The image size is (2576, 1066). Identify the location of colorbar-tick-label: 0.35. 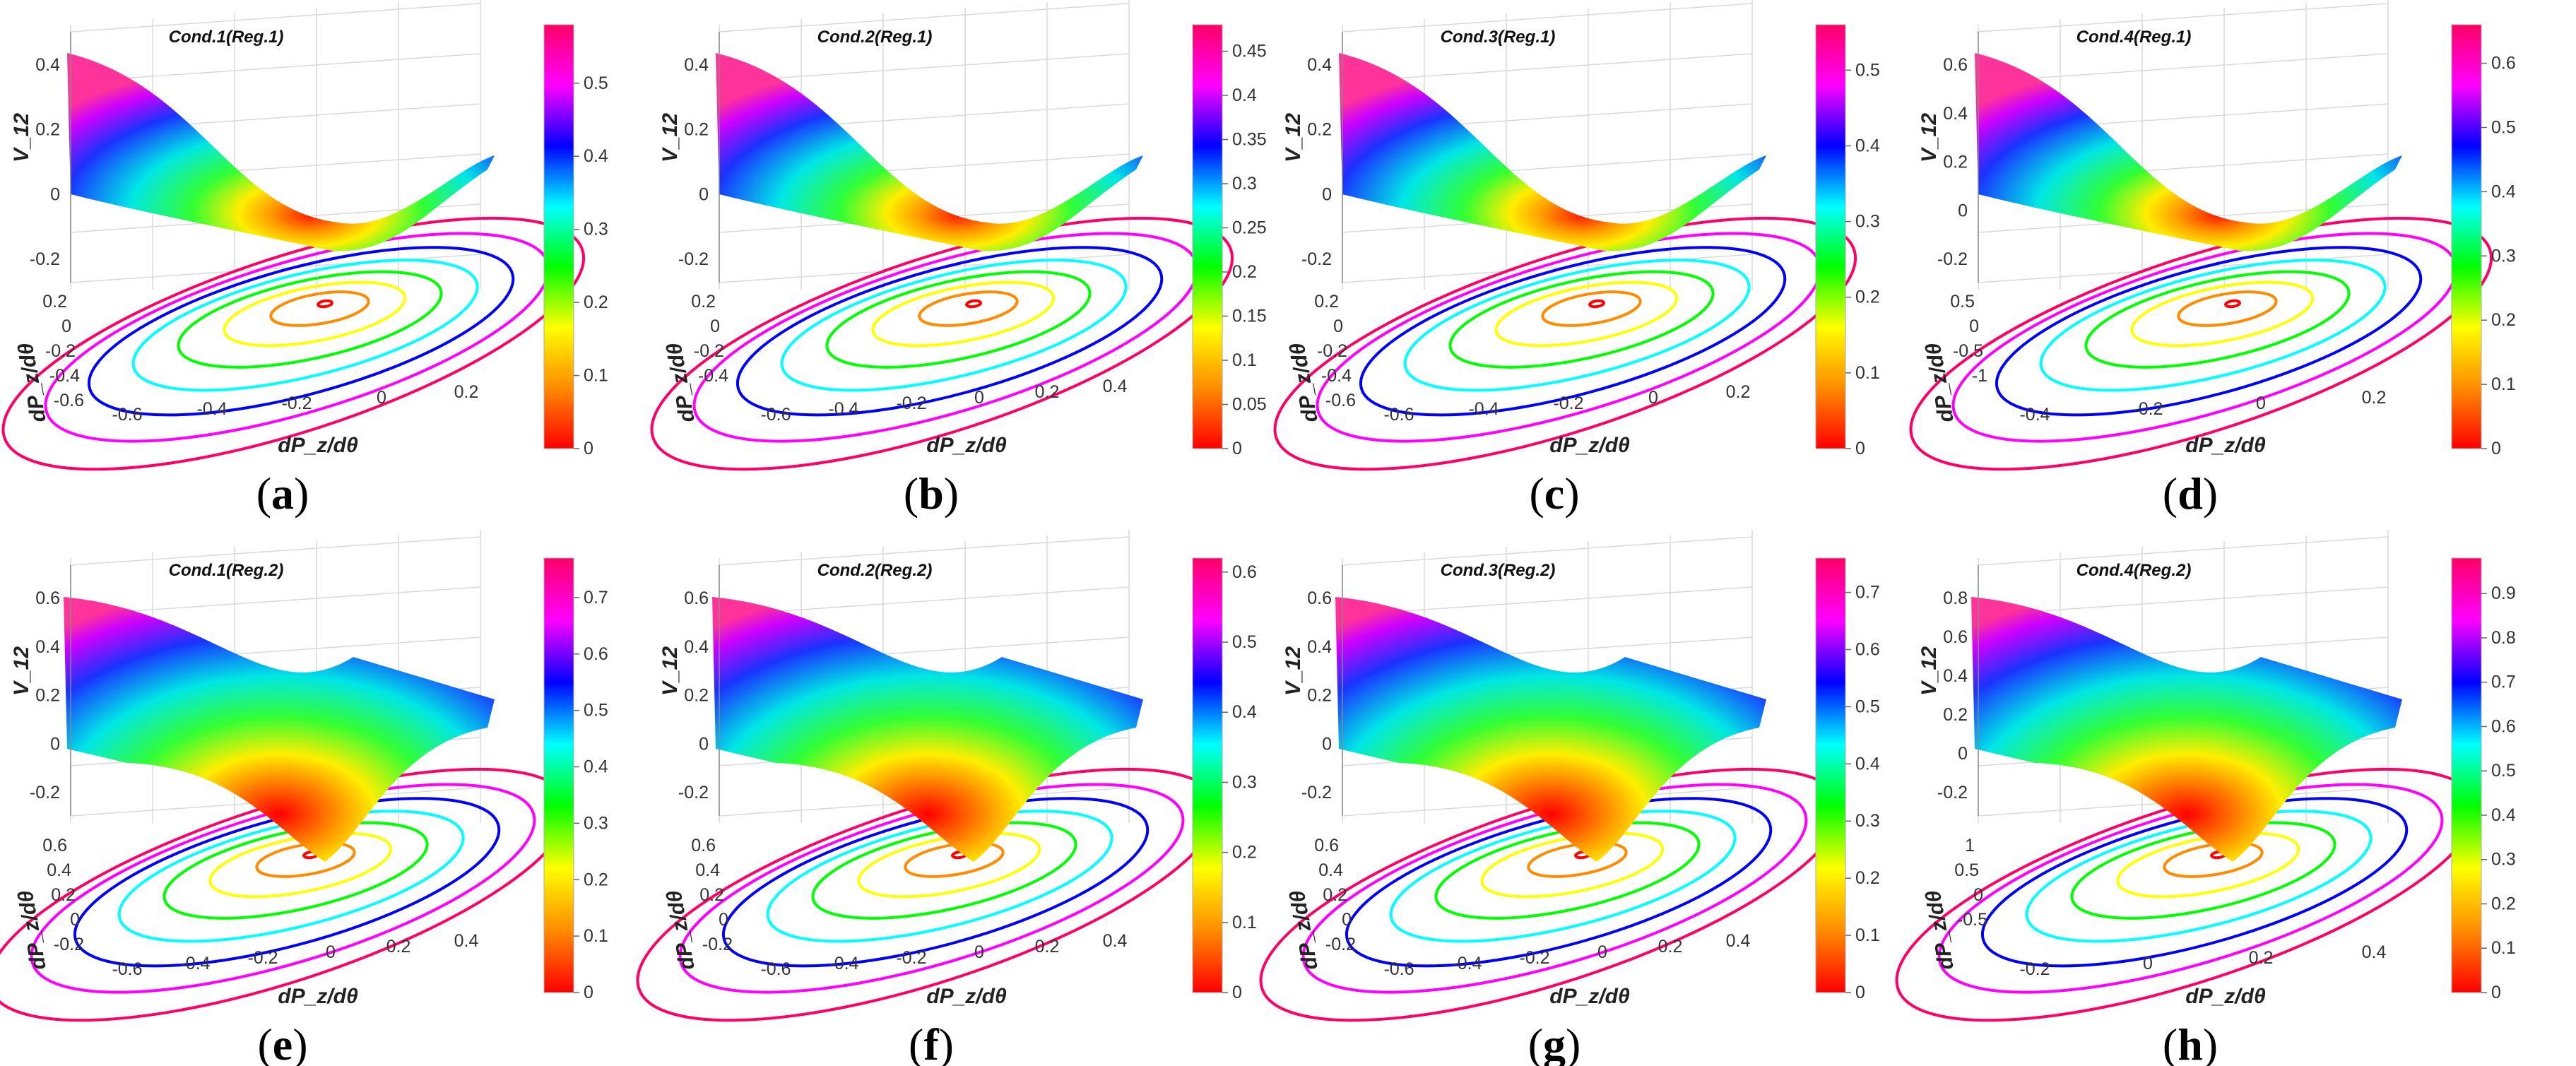
(1249, 140).